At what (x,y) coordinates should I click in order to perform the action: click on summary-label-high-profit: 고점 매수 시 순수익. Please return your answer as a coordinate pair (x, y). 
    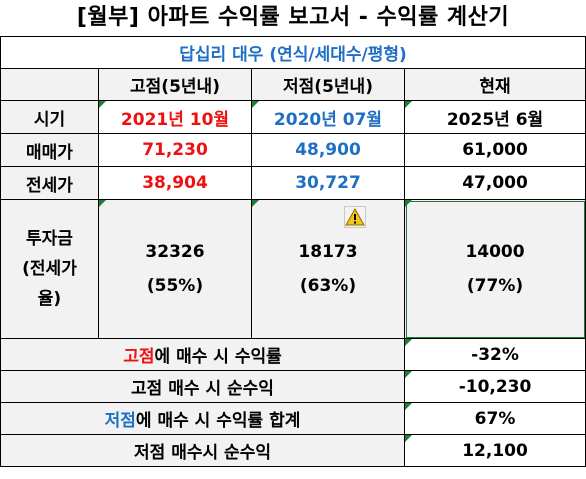
    Looking at the image, I should click on (202, 386).